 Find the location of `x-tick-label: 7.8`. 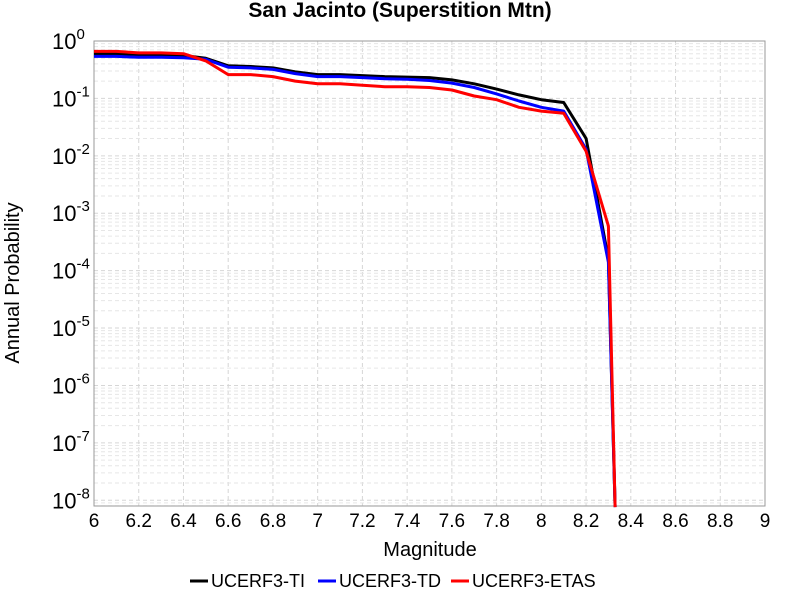

x-tick-label: 7.8 is located at coordinates (496, 521).